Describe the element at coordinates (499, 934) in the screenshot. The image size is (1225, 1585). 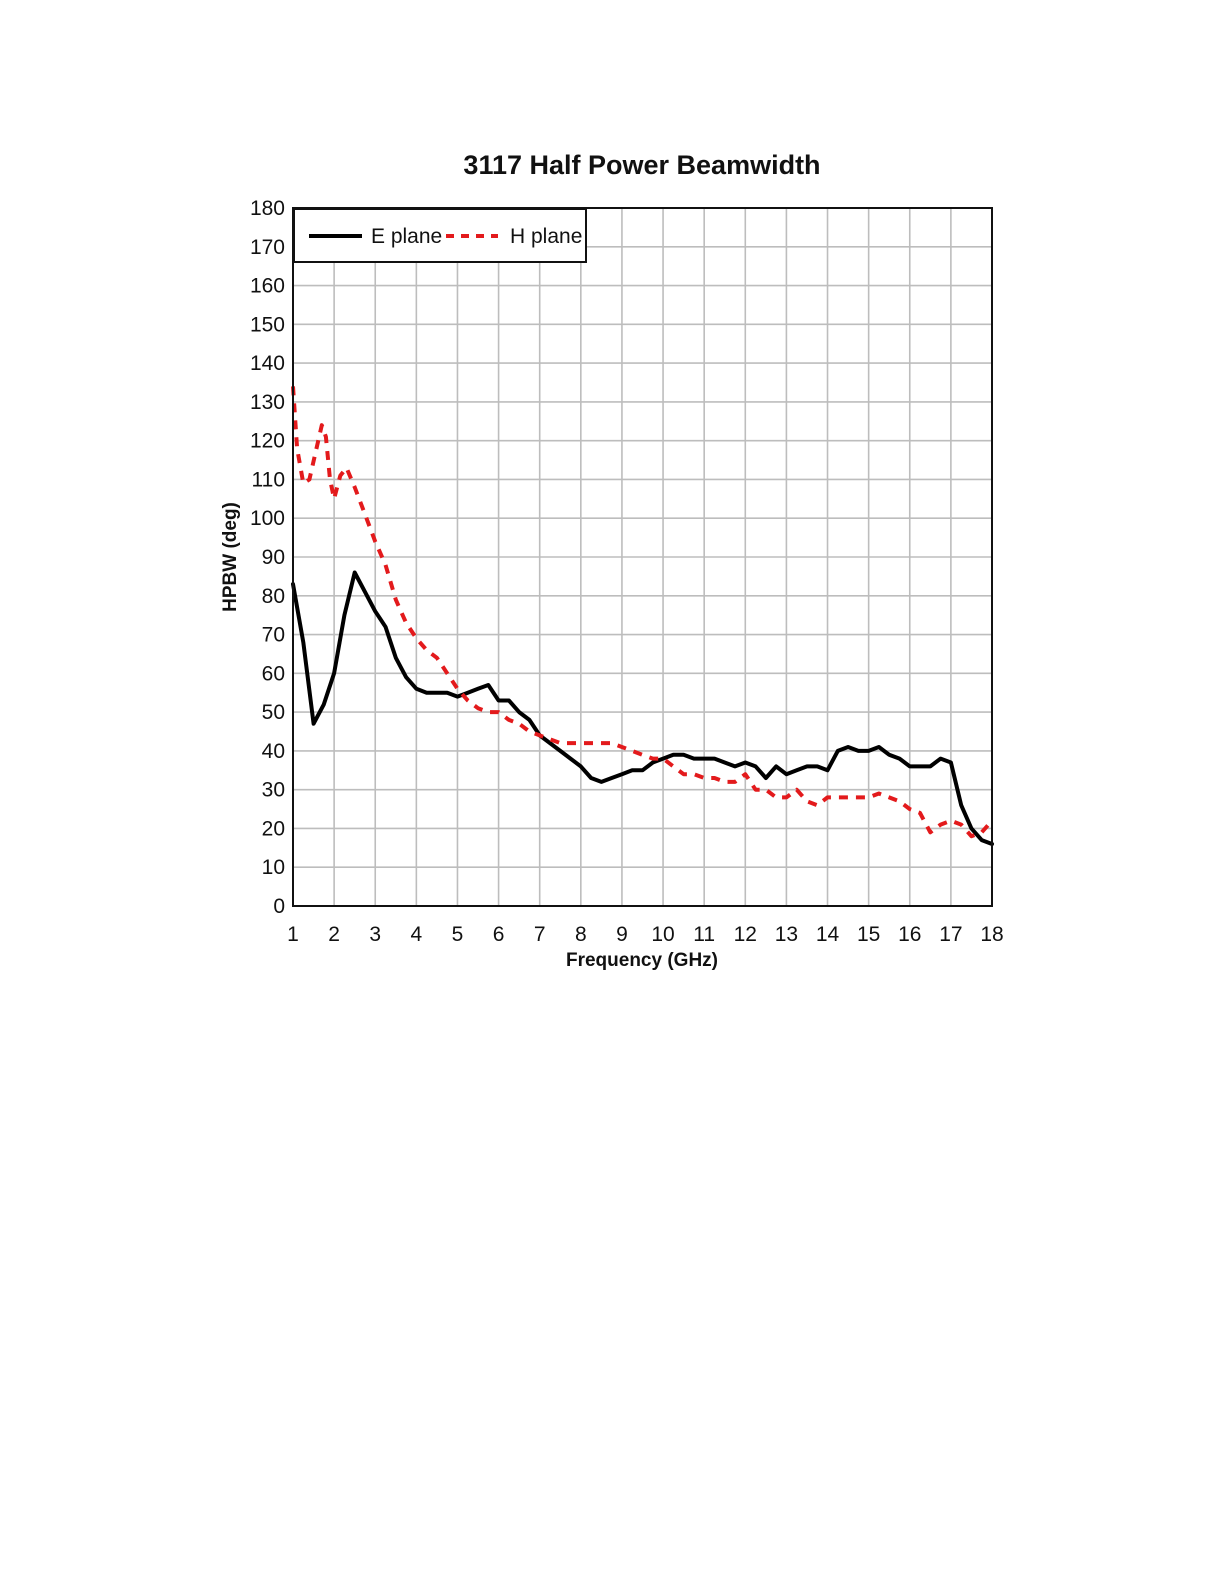
I see `x-tick-label: 6` at that location.